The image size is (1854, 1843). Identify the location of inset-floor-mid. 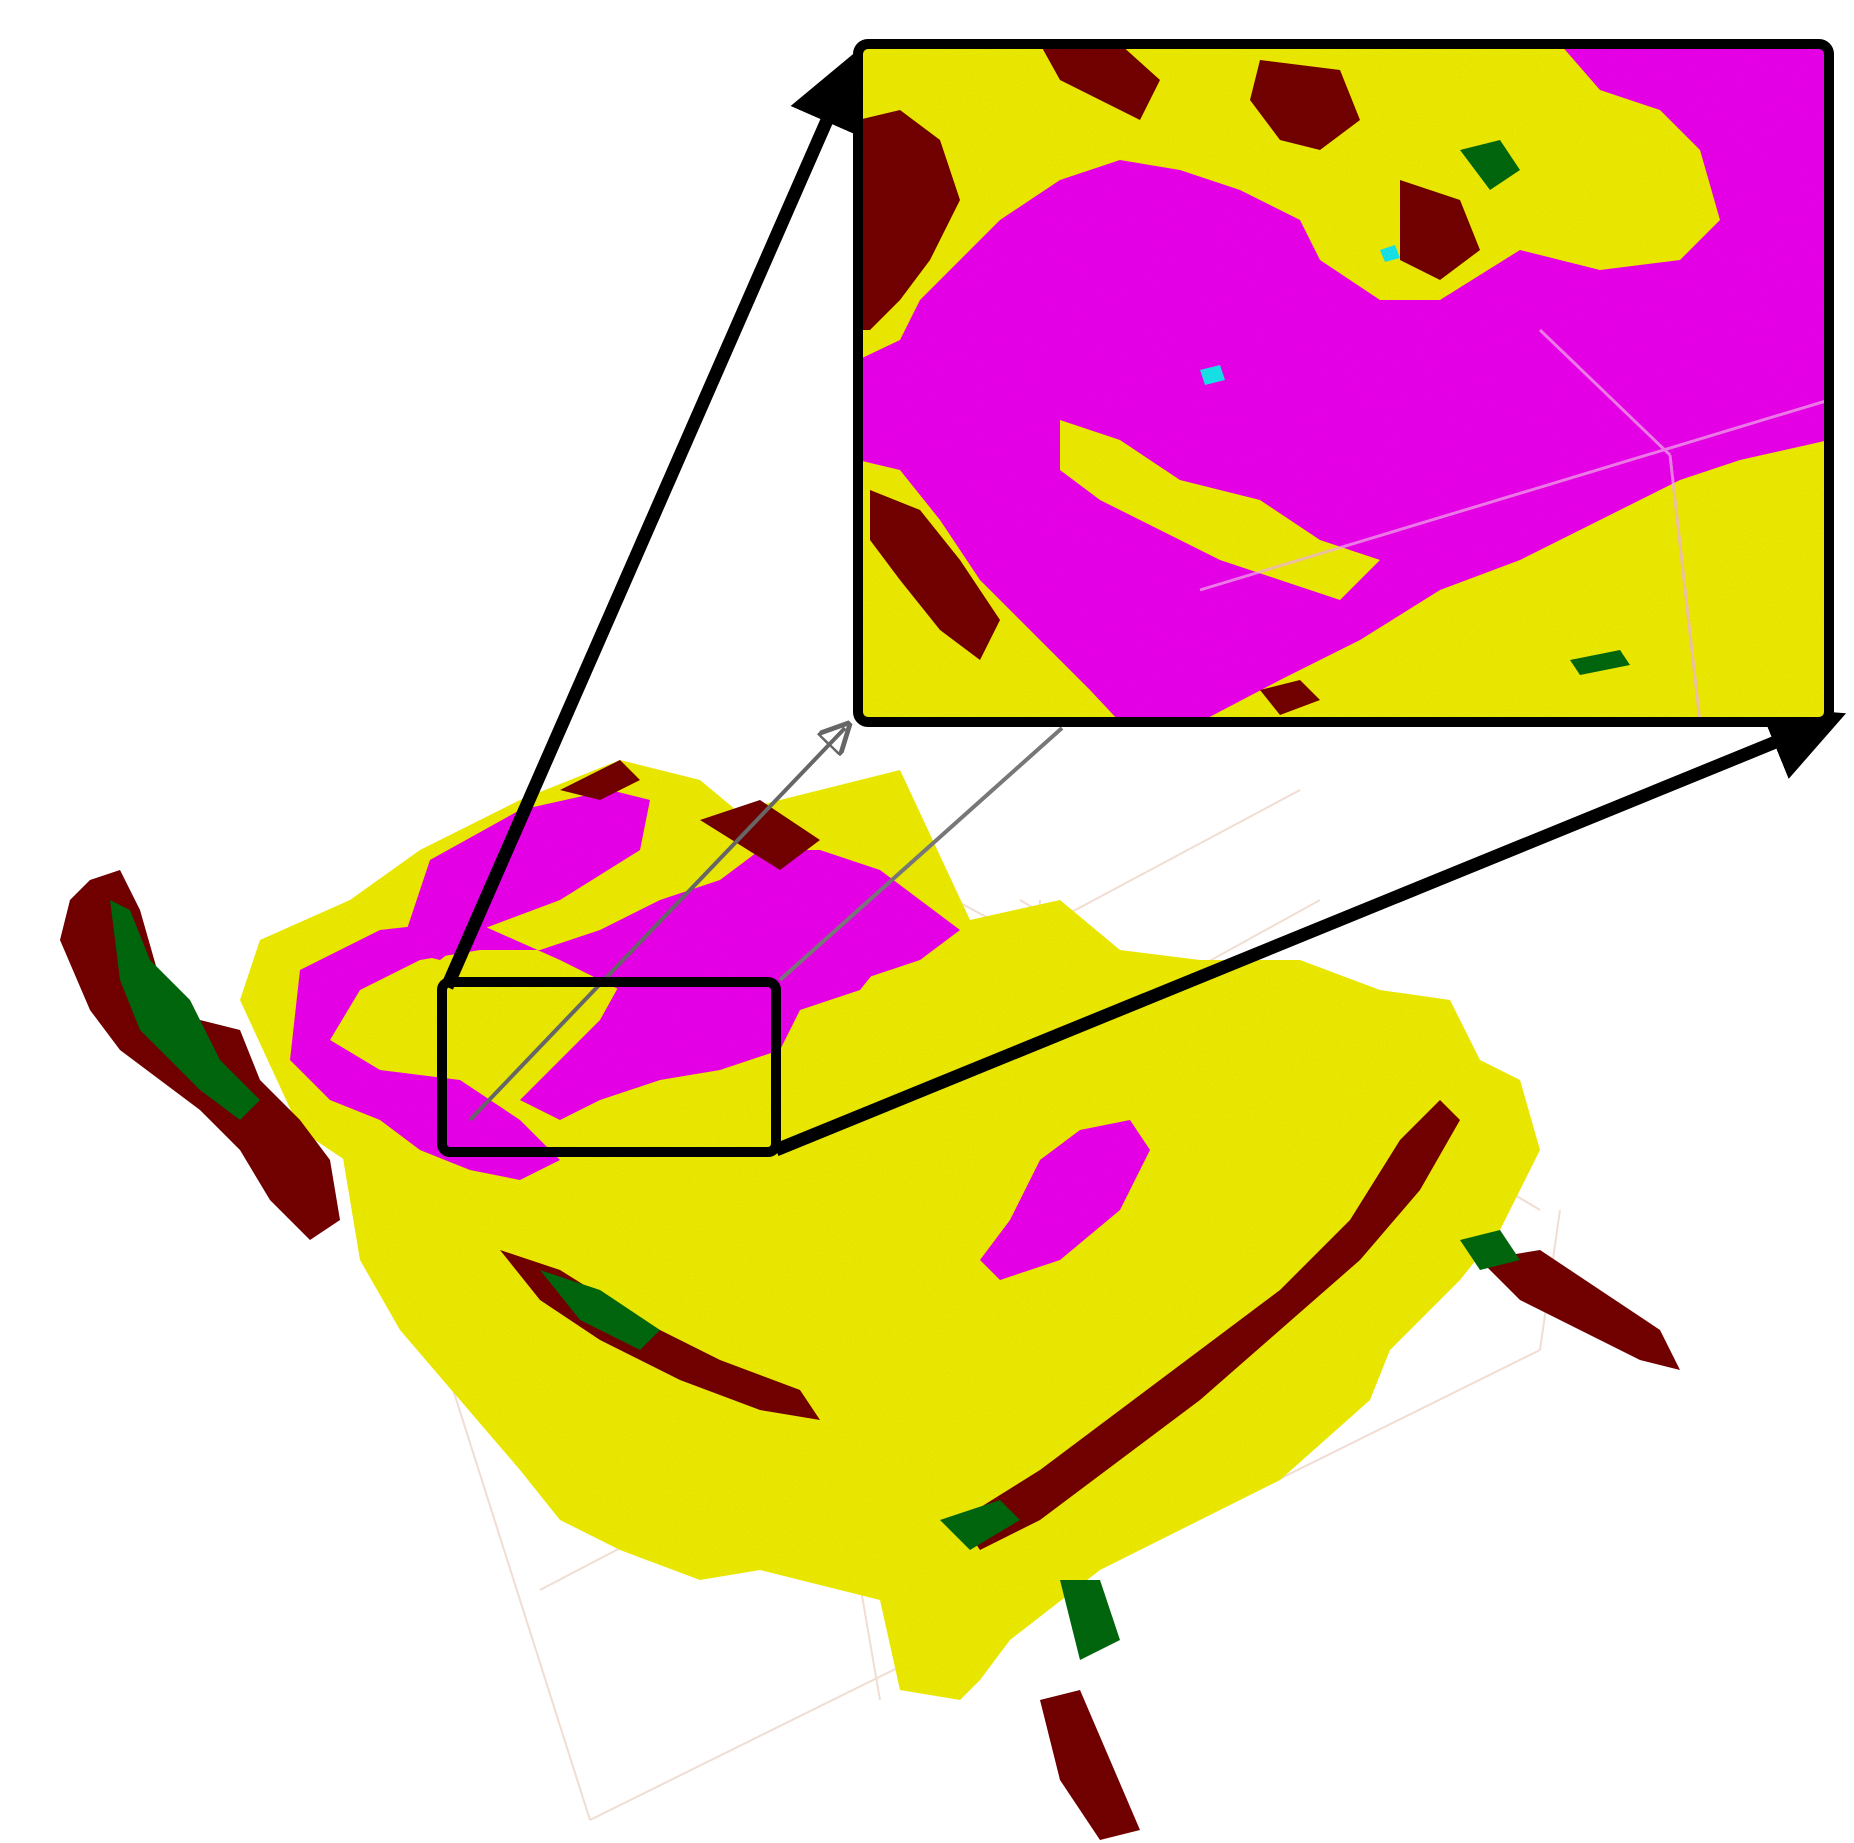
(1220, 510).